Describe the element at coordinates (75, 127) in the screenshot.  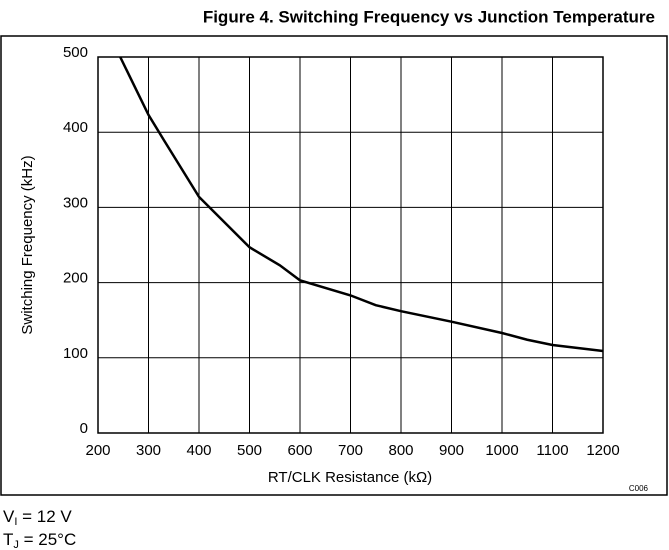
I see `y-tick-label: 400` at that location.